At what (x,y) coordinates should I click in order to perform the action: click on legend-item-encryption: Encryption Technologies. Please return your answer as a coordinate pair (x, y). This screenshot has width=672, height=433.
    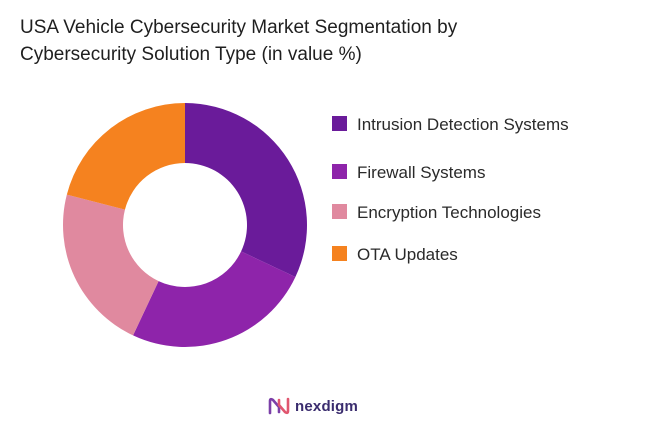
    Looking at the image, I should click on (459, 212).